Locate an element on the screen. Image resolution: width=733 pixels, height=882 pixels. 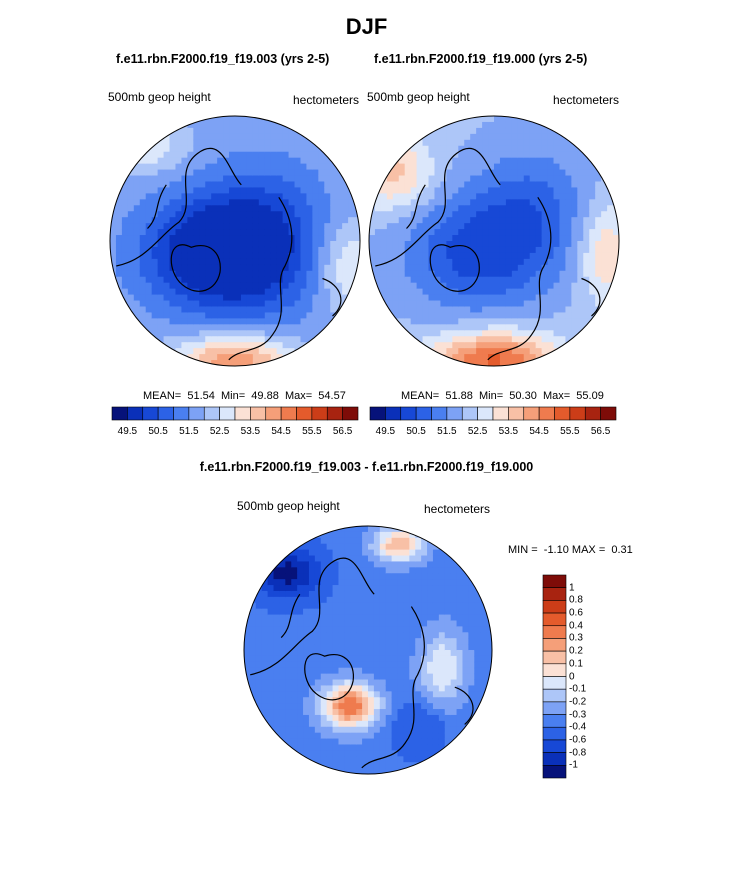
panel-left-mean-label: MEAN= is located at coordinates (162, 396).